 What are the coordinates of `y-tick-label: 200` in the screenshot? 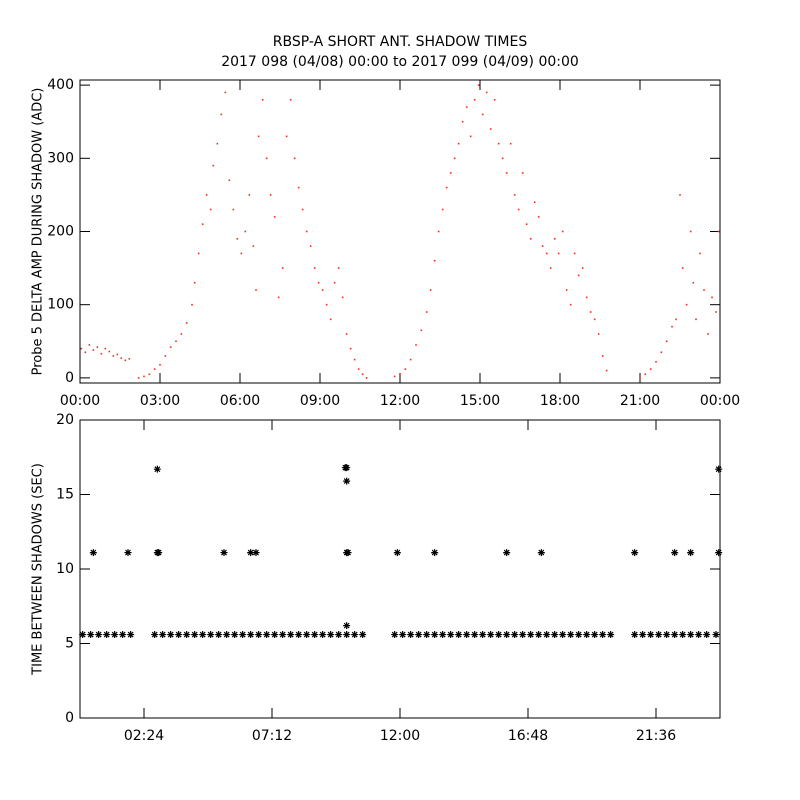 It's located at (60, 232).